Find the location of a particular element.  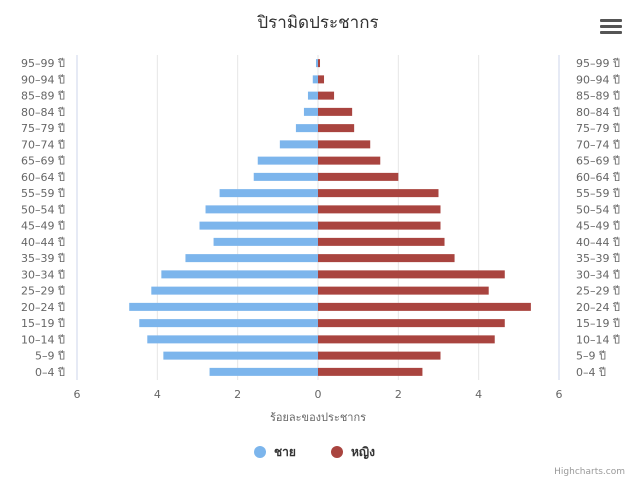

y-axis-right-label: 20–24 ปี is located at coordinates (598, 307).